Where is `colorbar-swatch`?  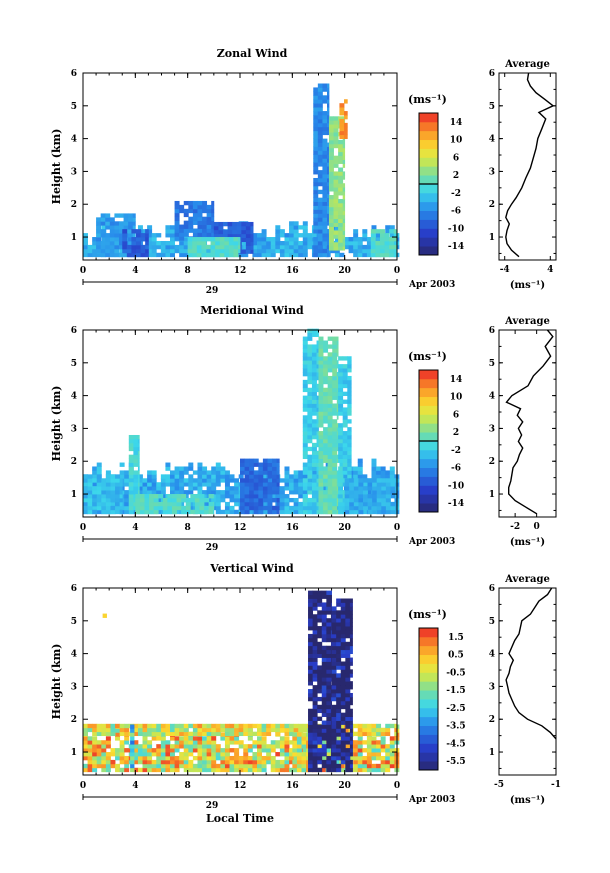
colorbar-swatch is located at coordinates (428, 233).